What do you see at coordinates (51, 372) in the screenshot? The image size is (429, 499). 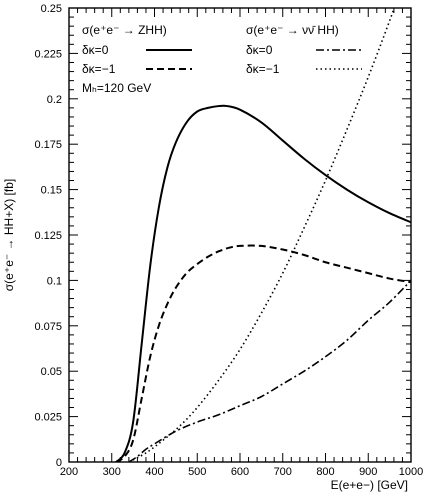 I see `y-tick-label: 0.05` at bounding box center [51, 372].